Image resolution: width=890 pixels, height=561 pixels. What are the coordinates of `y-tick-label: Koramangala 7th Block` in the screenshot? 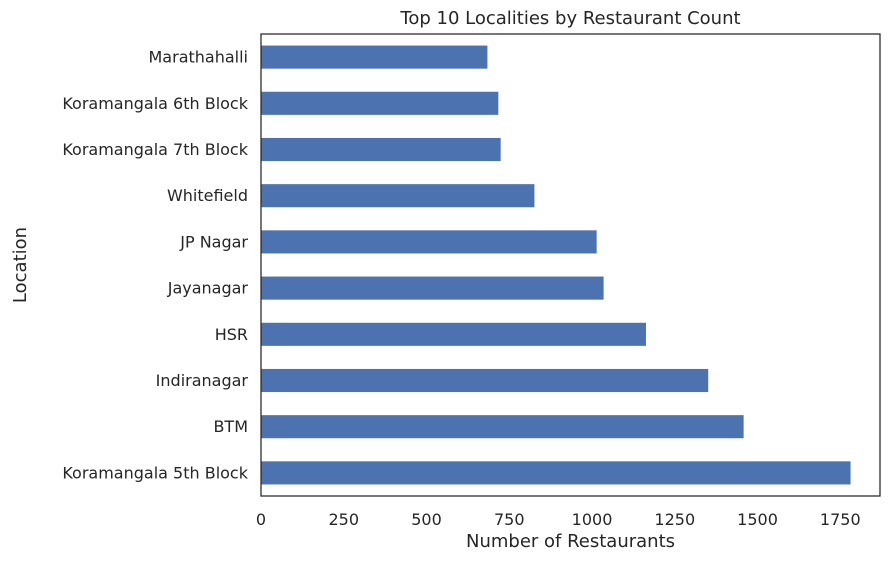 It's located at (155, 149).